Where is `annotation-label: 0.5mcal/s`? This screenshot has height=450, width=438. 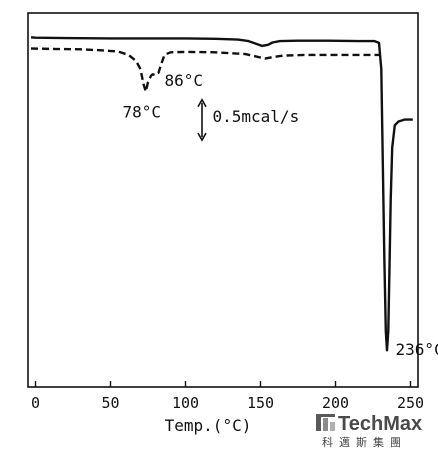 annotation-label: 0.5mcal/s is located at coordinates (256, 116).